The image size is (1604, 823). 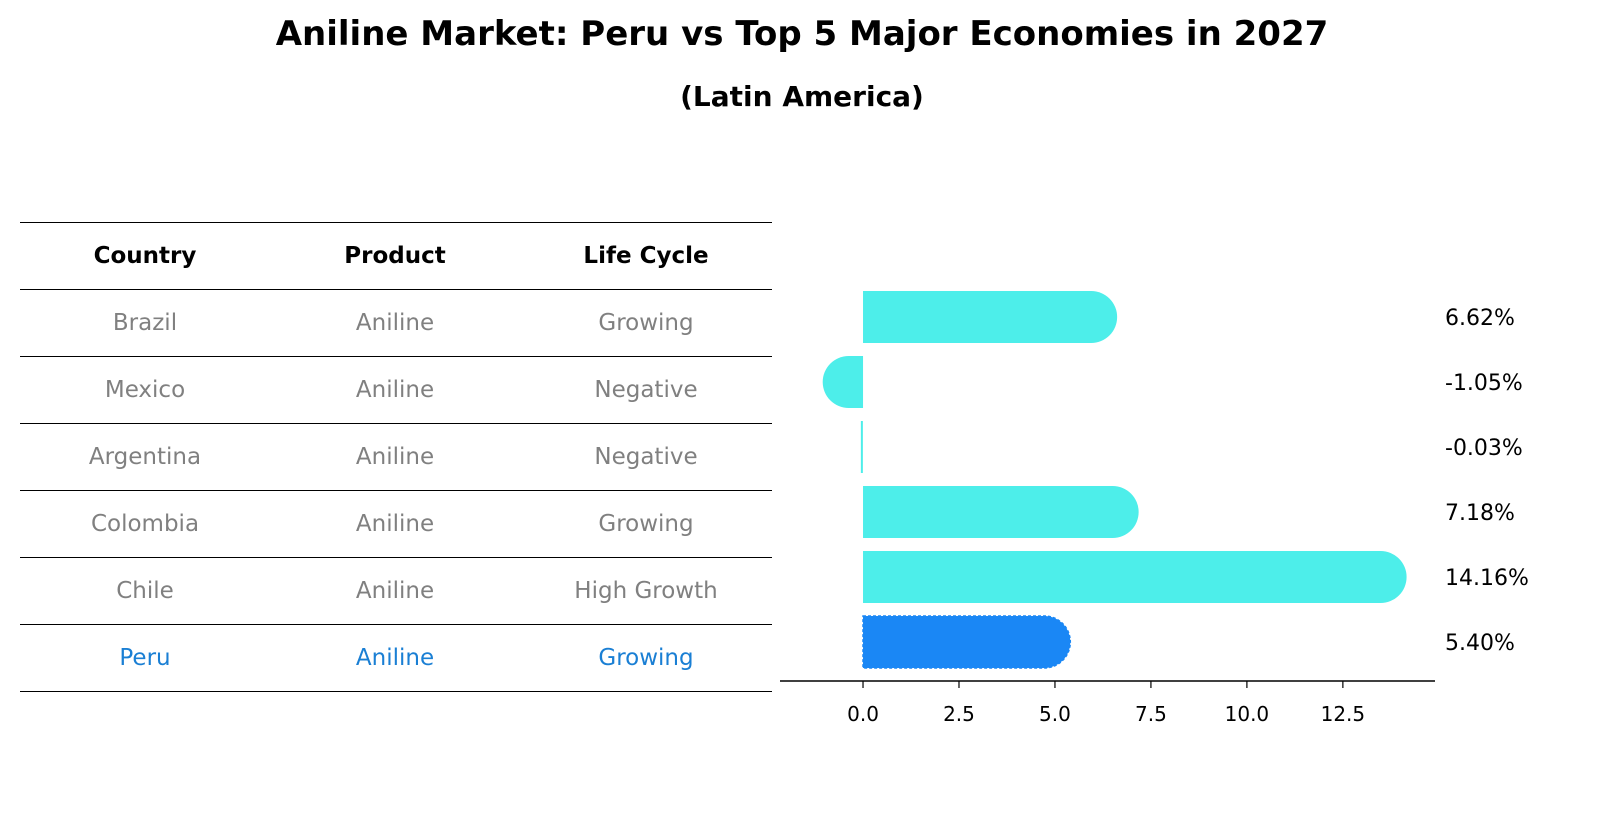 I want to click on data-label: -1.05%, so click(x=1484, y=383).